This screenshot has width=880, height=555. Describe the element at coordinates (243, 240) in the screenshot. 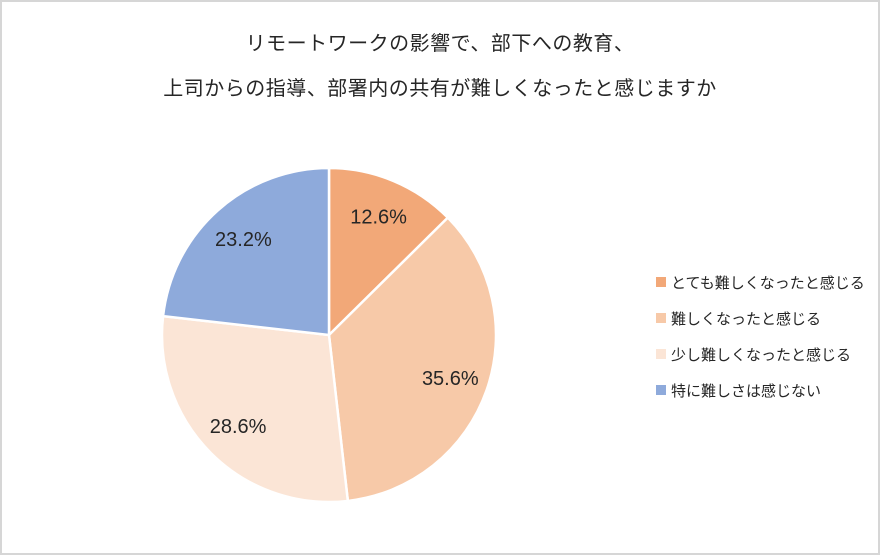

I see `pie-data-label-4: 23.2%` at that location.